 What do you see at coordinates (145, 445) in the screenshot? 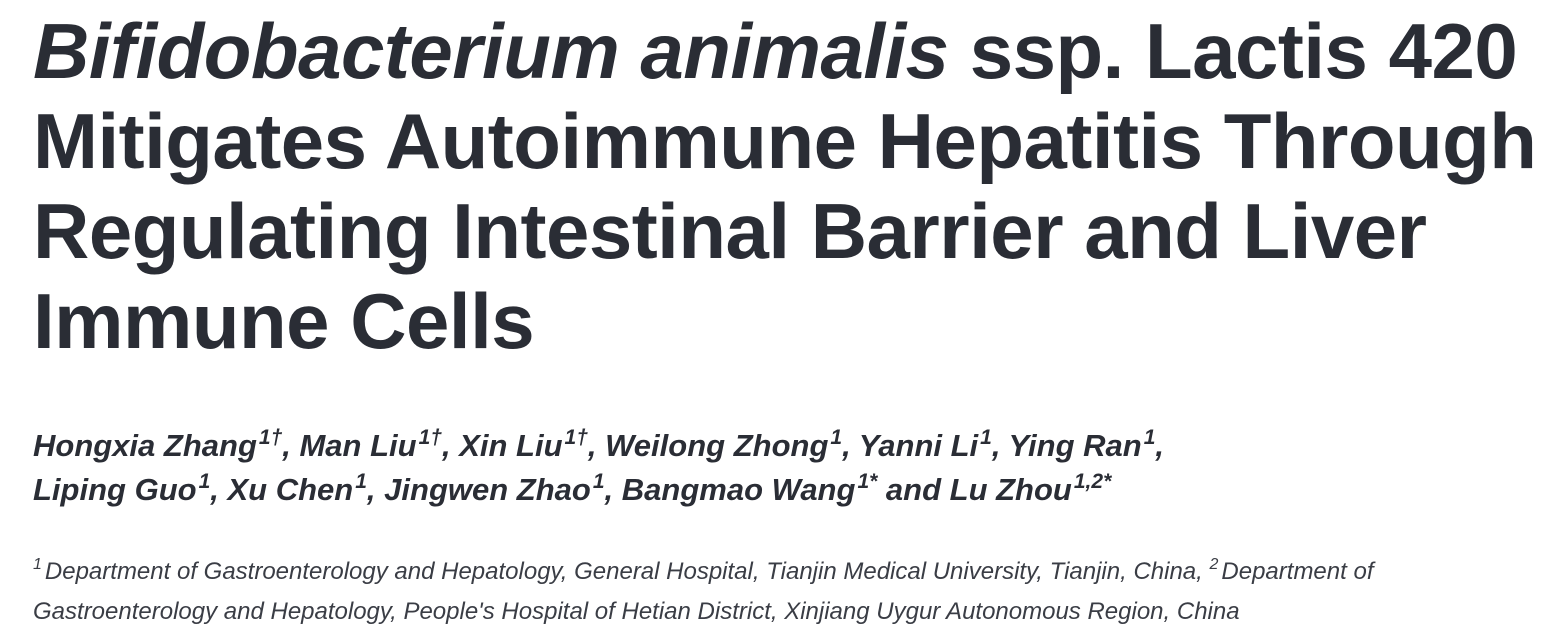
I see `author-name: Hongxia Zhang` at bounding box center [145, 445].